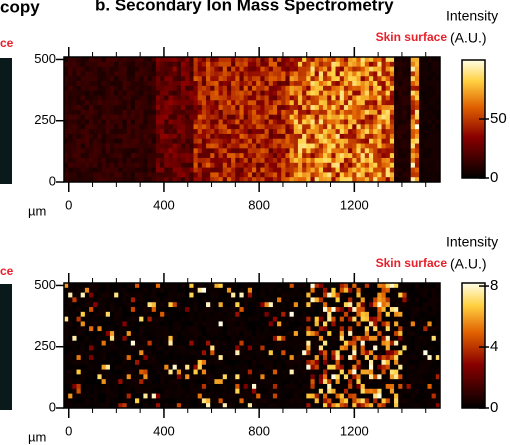  Describe the element at coordinates (259, 204) in the screenshot. I see `x-tick-label: 800` at that location.